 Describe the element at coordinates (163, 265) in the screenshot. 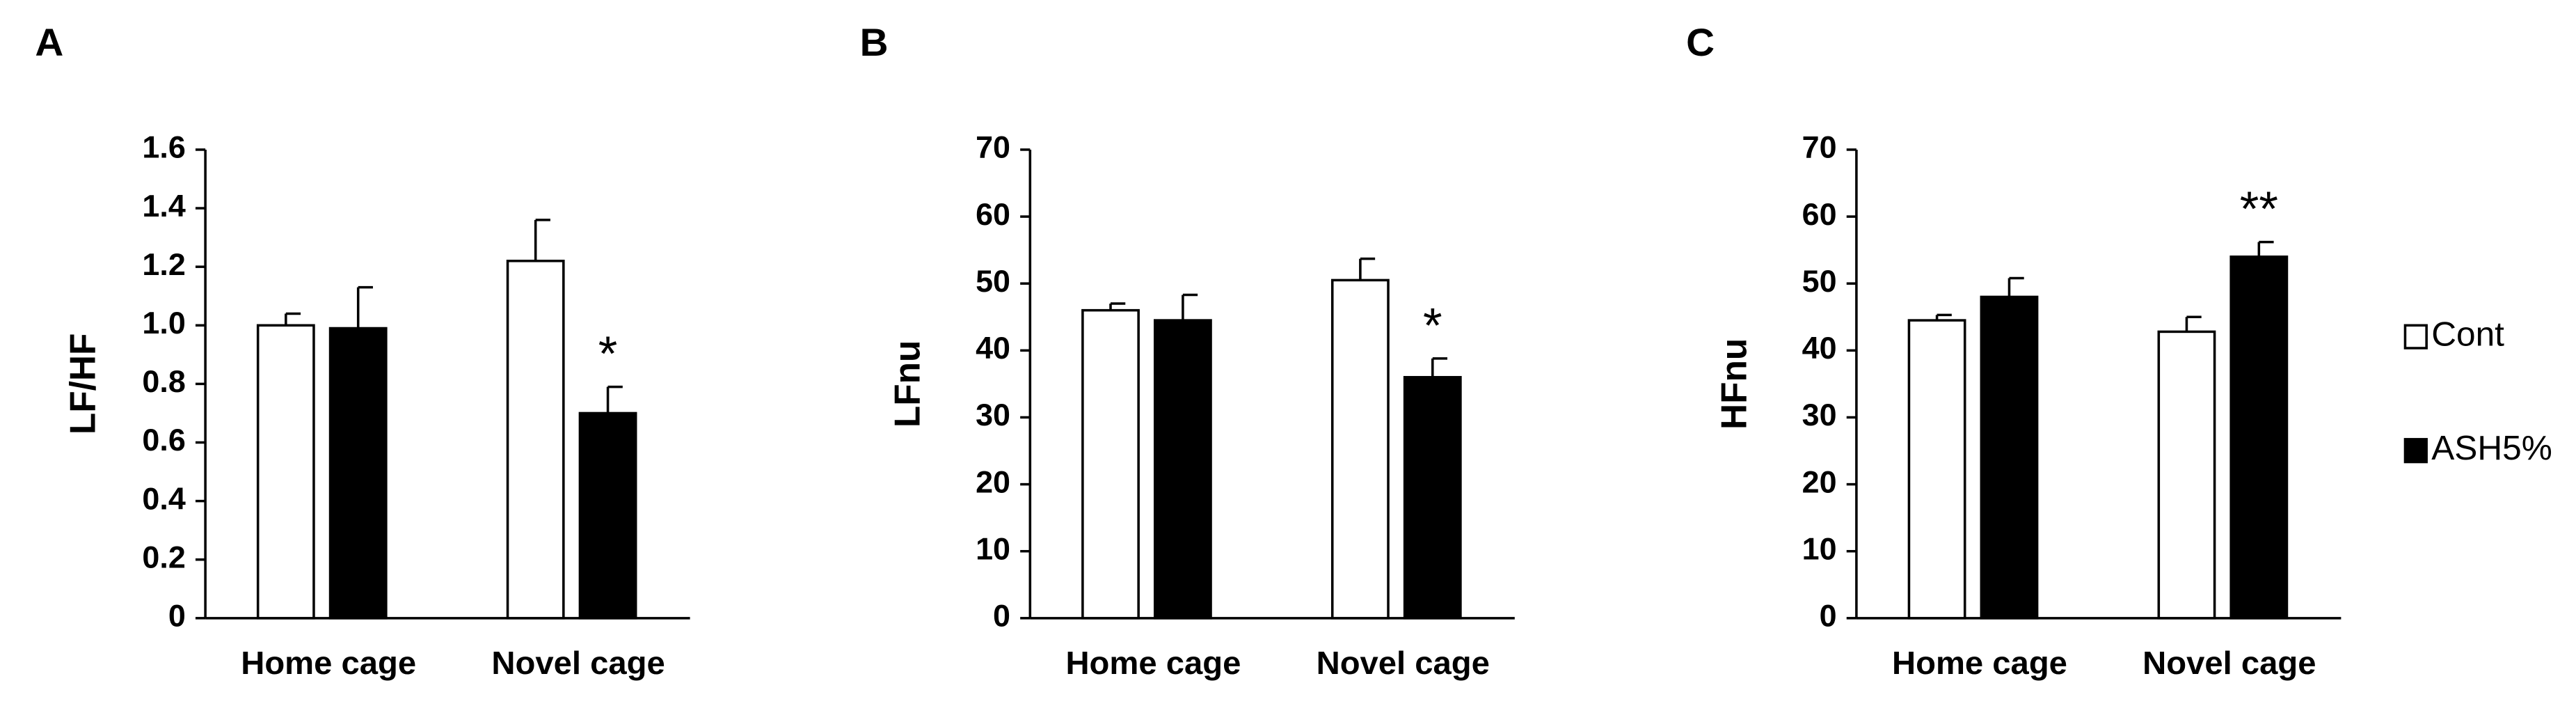

I see `y-tick-label: 1.2` at that location.